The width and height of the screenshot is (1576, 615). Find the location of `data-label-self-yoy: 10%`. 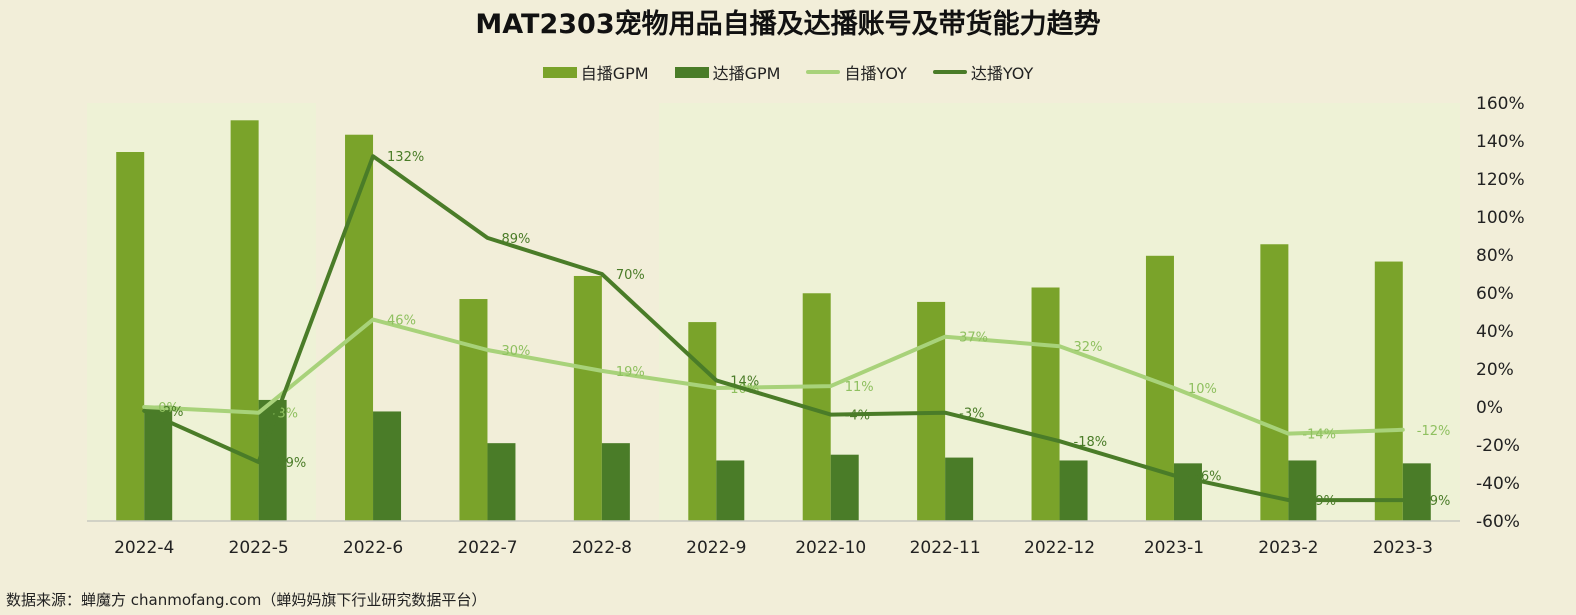

data-label-self-yoy: 10% is located at coordinates (1202, 389).